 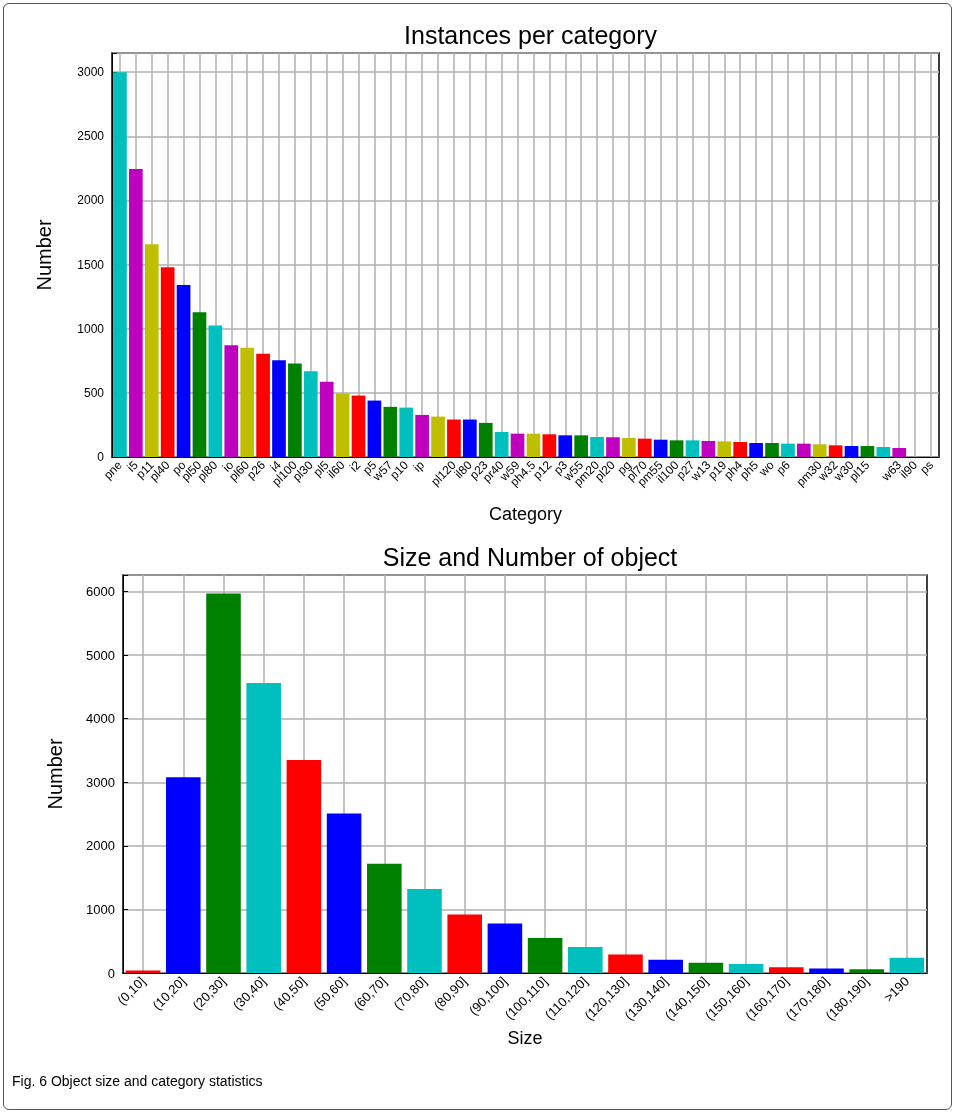 What do you see at coordinates (91, 136) in the screenshot?
I see `y-tick-label: 2500` at bounding box center [91, 136].